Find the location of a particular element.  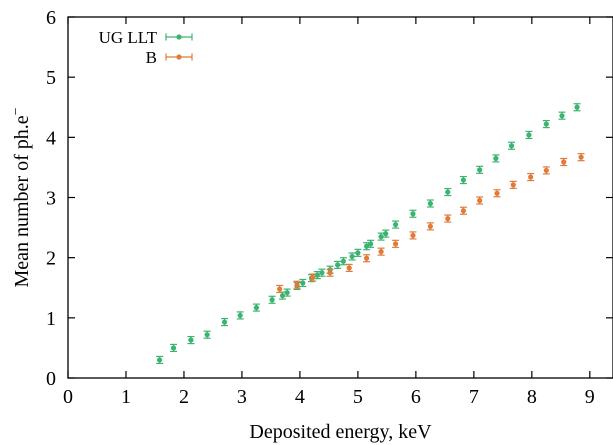

x-tick-label: 5 is located at coordinates (358, 397).